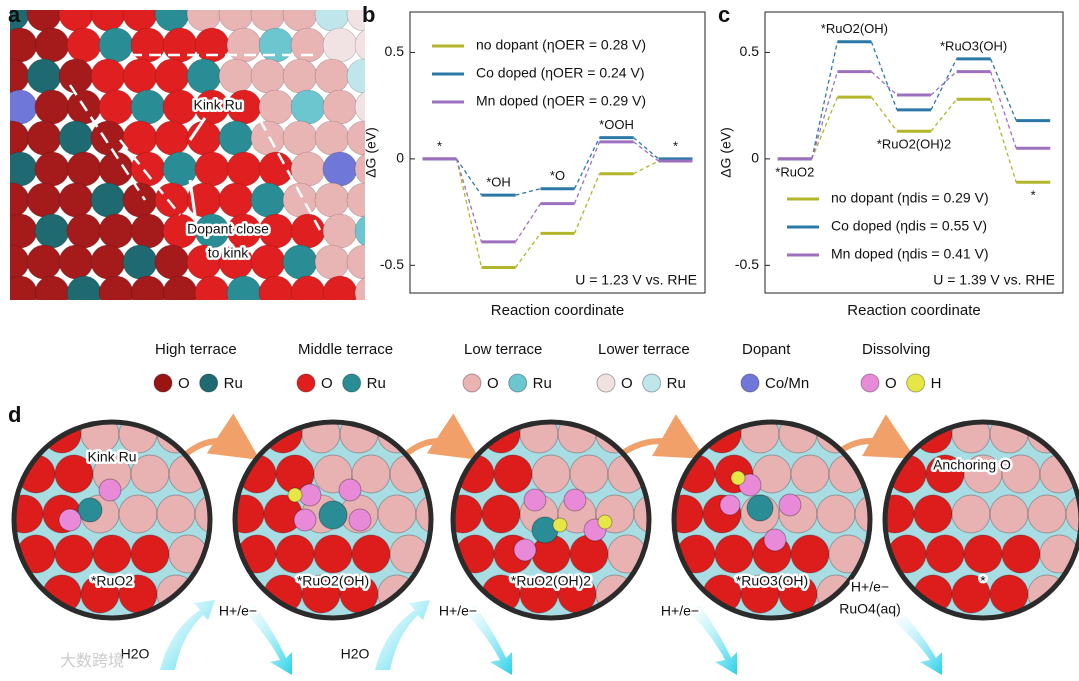 This screenshot has width=1079, height=681. I want to click on dopant-label: to kink, so click(228, 253).